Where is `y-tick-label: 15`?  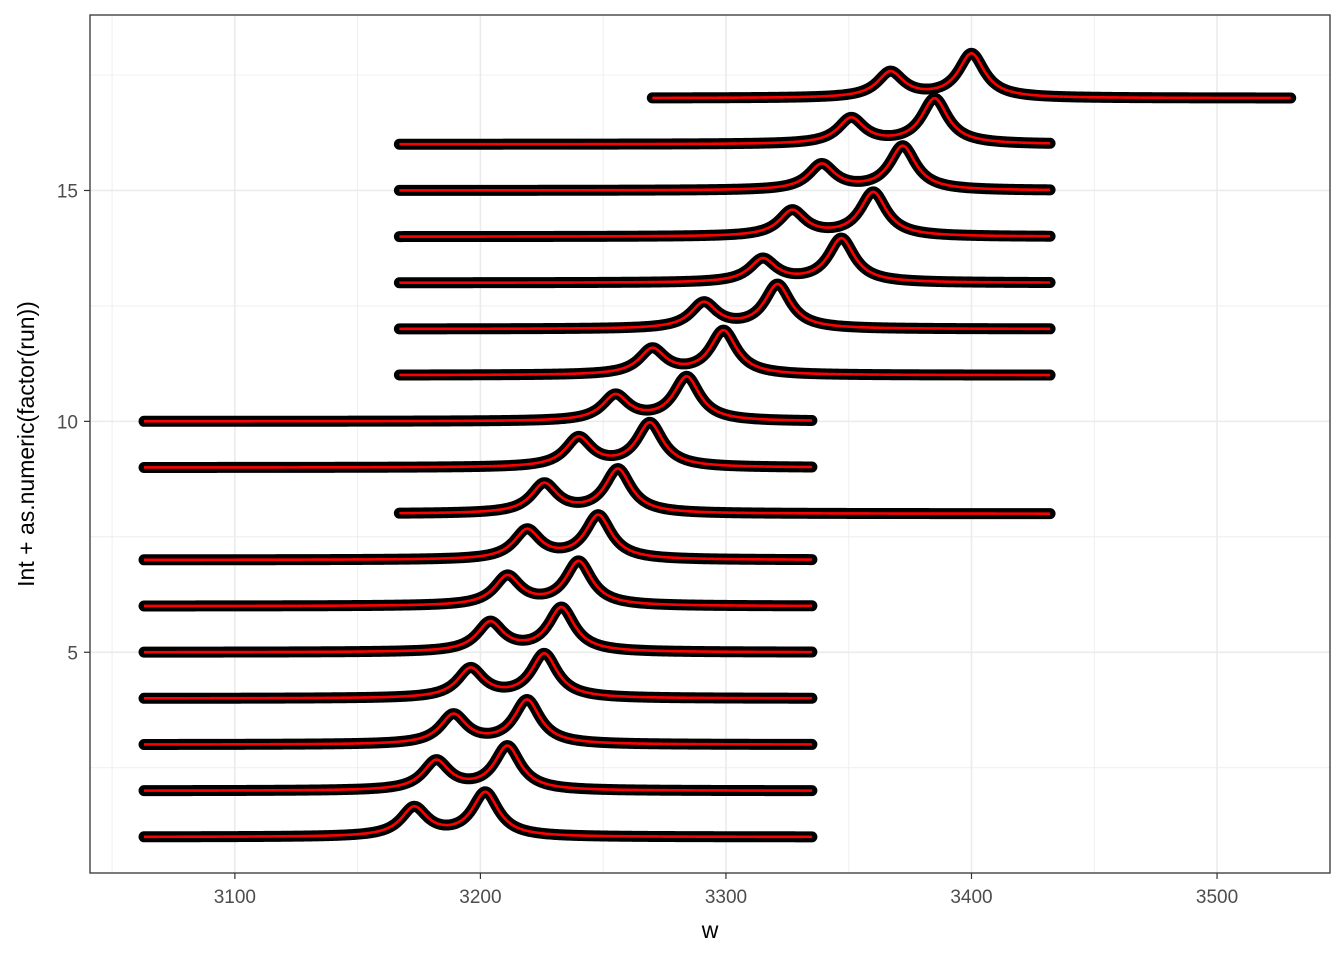 y-tick-label: 15 is located at coordinates (67, 191).